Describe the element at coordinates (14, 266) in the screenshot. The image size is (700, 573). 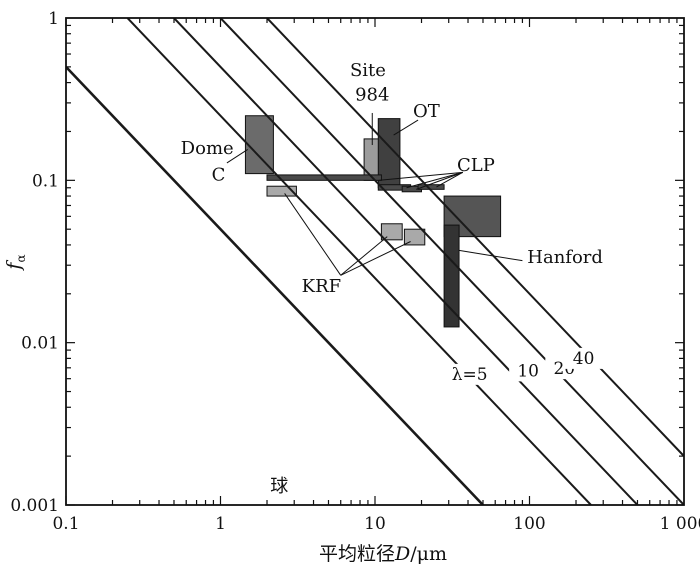
I see `y-axis-title-var: f` at that location.